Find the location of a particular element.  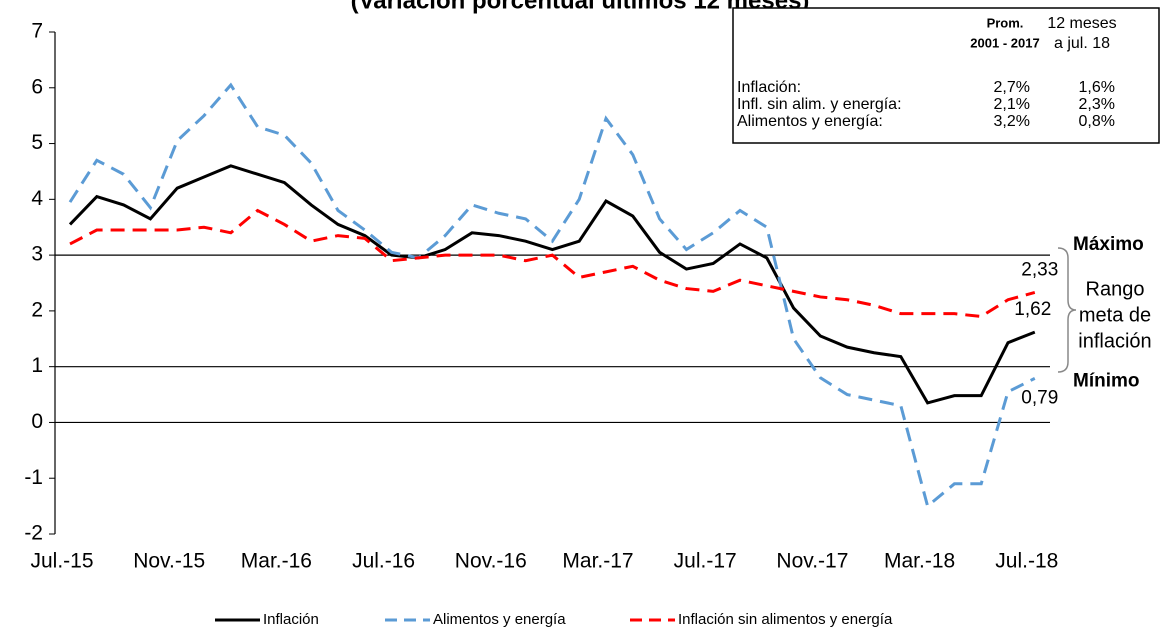

x-tick-label: Jul.-18 is located at coordinates (1026, 561).